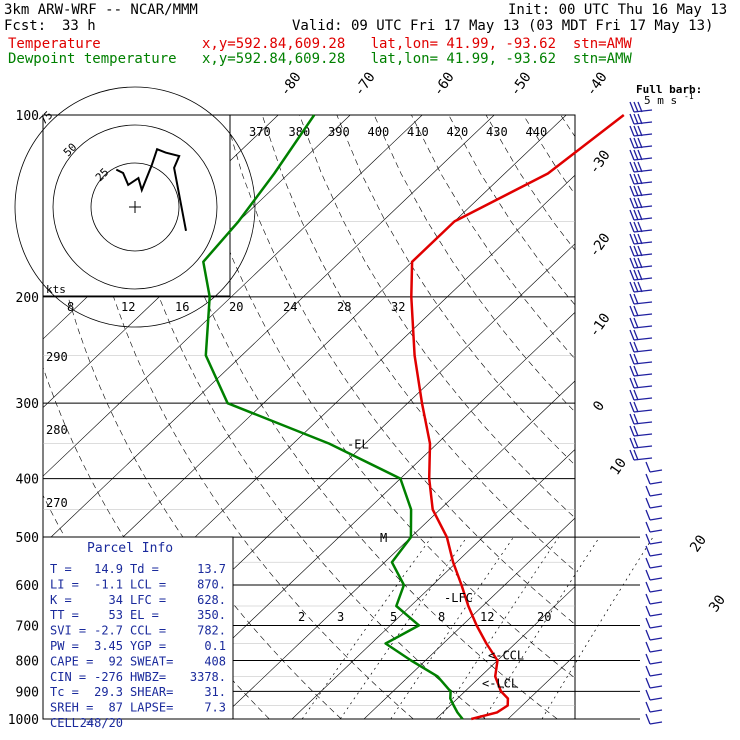 This screenshot has height=740, width=740. What do you see at coordinates (27, 404) in the screenshot?
I see `pressure-tick-label: 300` at bounding box center [27, 404].